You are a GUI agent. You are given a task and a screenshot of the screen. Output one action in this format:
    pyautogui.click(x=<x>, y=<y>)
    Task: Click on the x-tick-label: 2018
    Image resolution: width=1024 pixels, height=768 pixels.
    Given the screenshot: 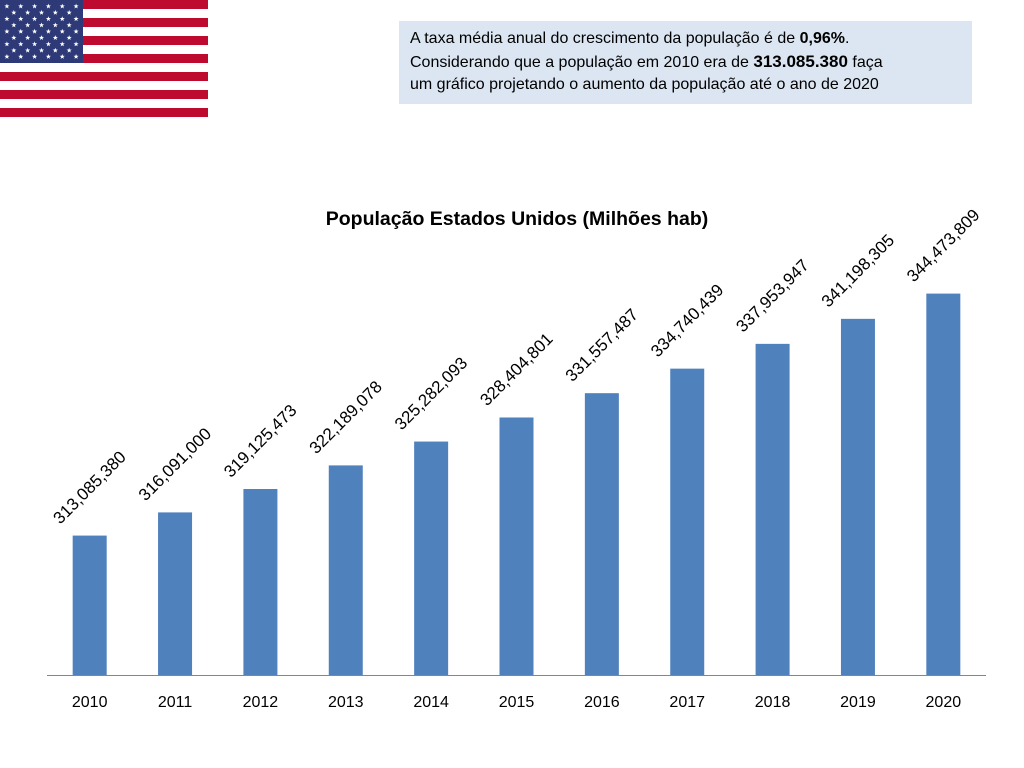 What is the action you would take?
    pyautogui.click(x=773, y=702)
    